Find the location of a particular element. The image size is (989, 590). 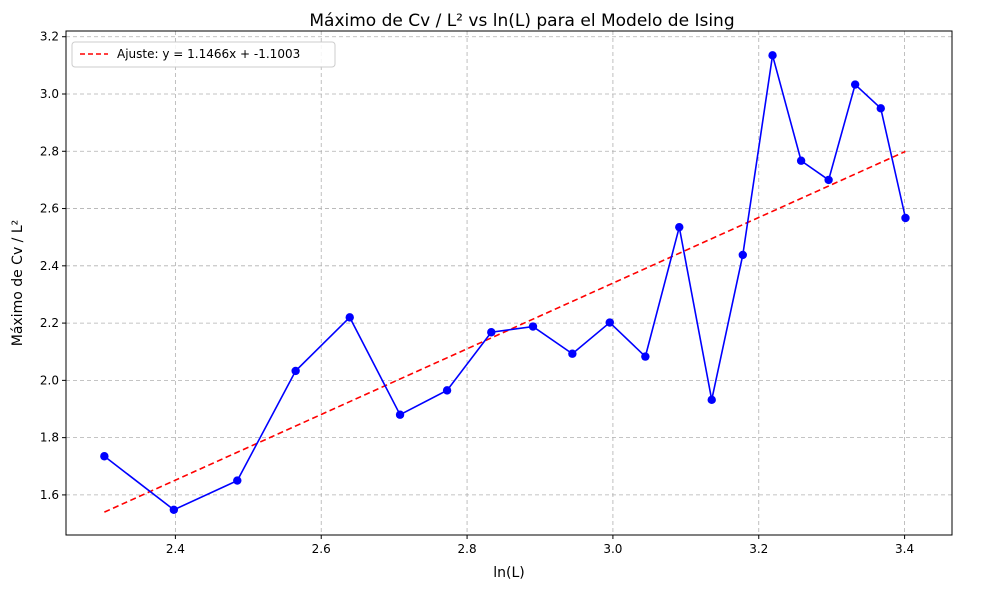

x-tick-label: 3.2 is located at coordinates (758, 549).